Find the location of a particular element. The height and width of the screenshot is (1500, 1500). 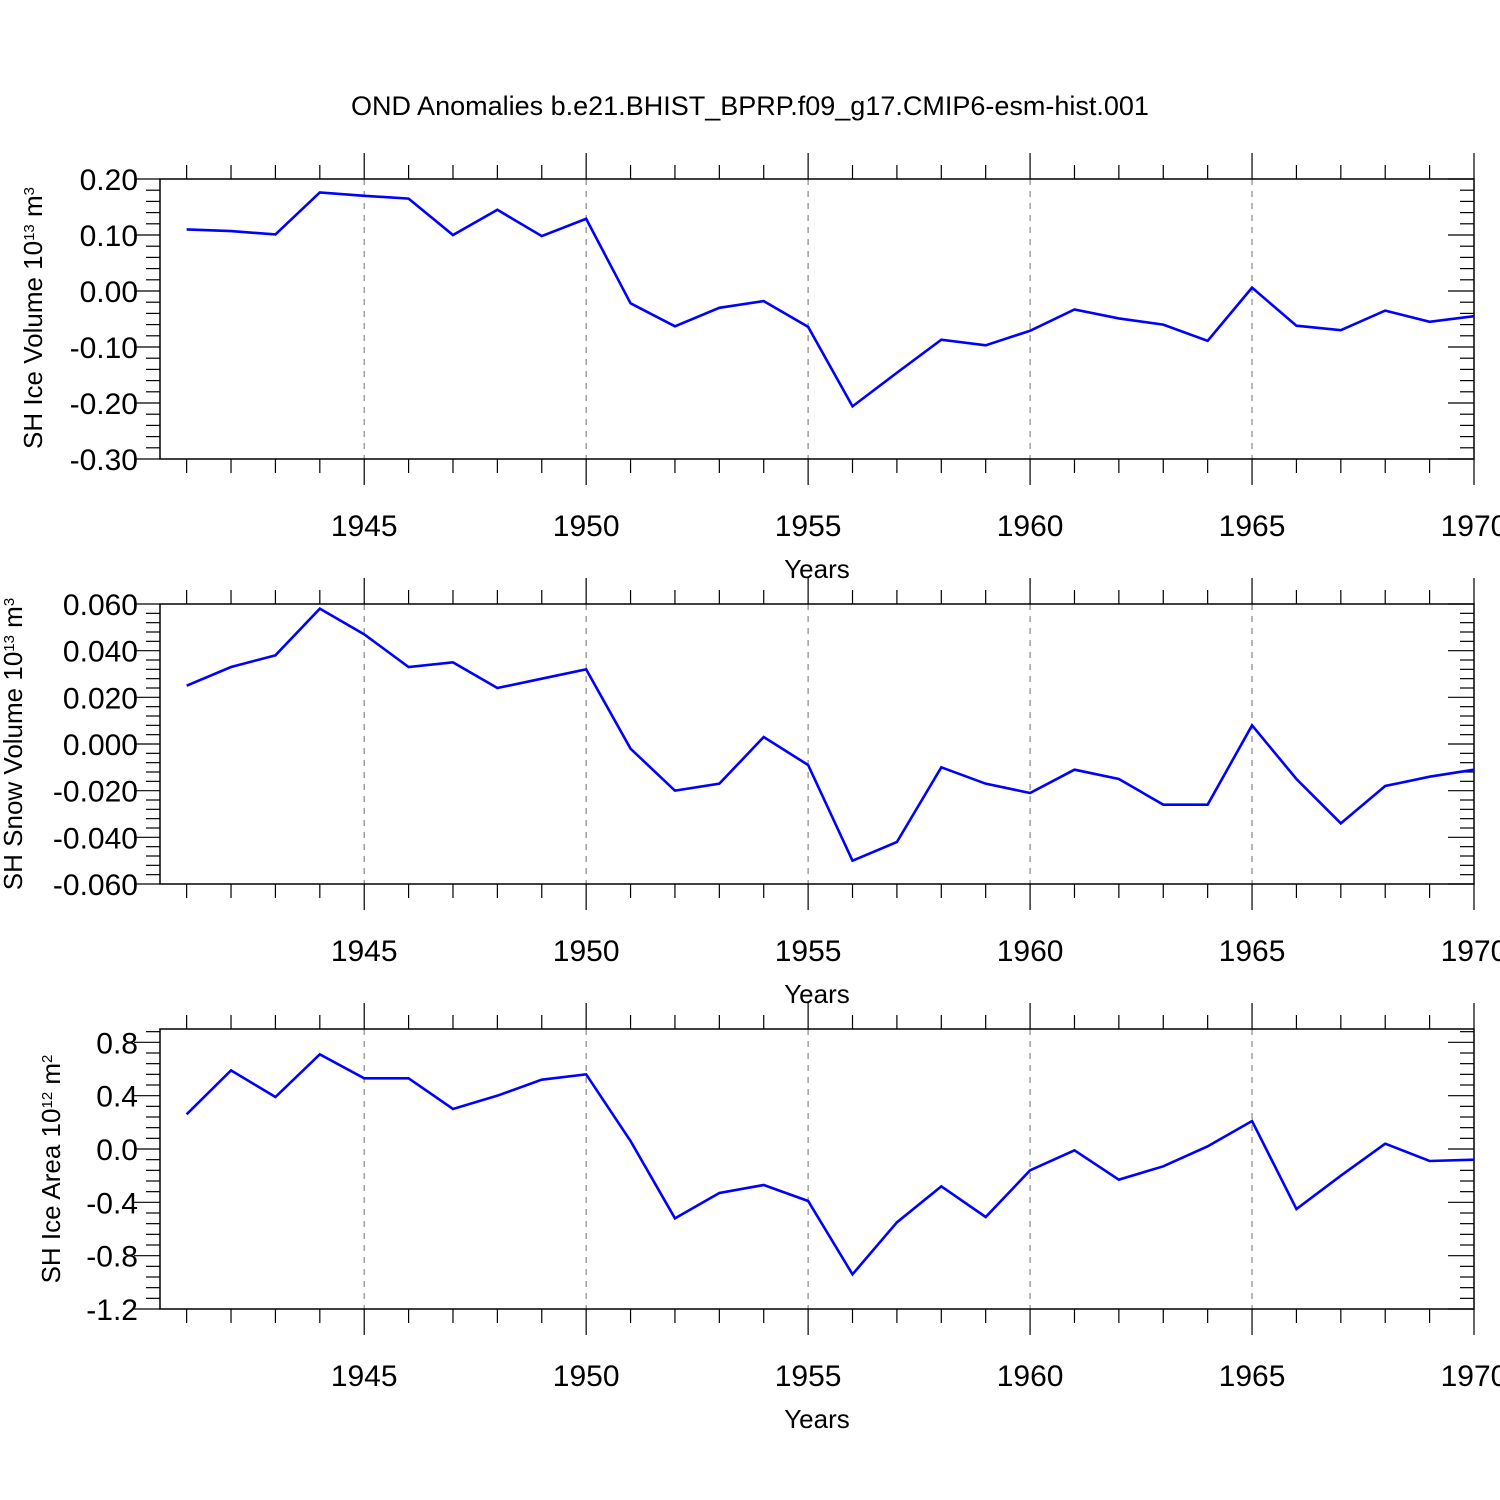

y-tick-label: 0.00 is located at coordinates (109, 292).